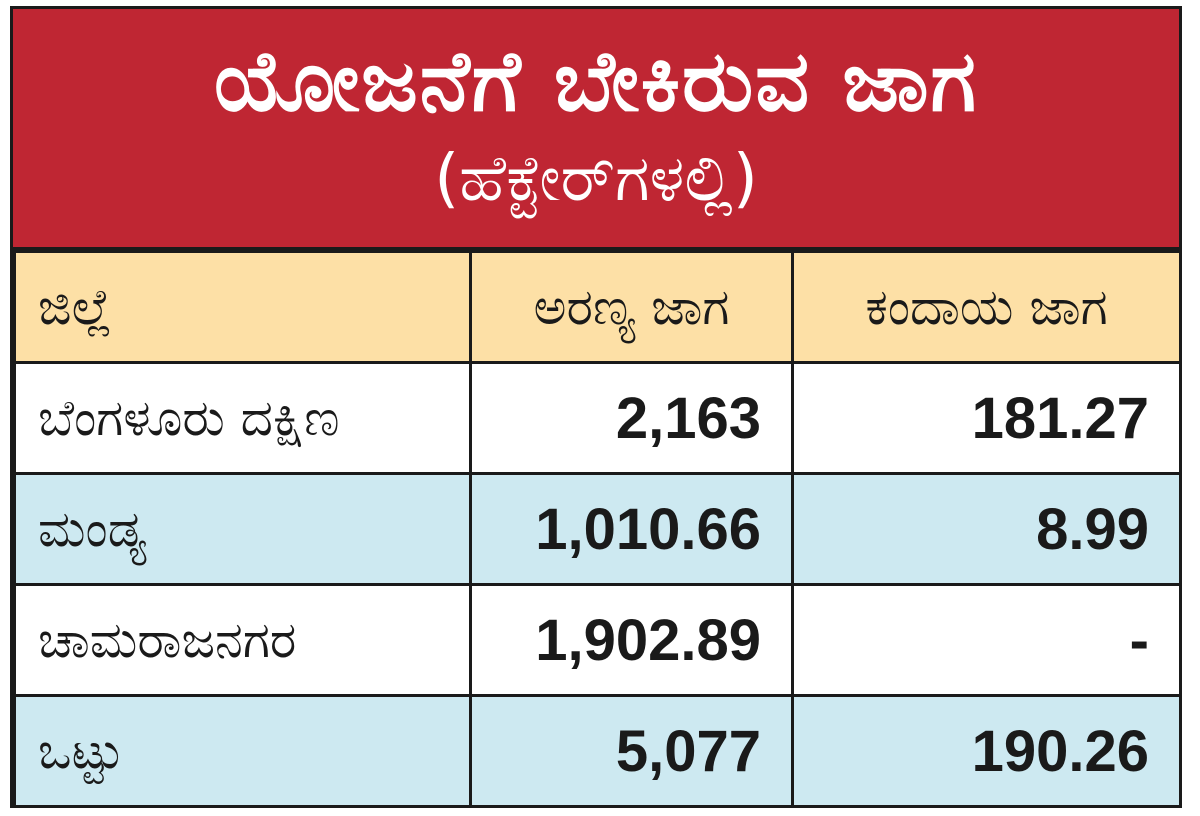  I want to click on table-row: ಬೆಂಗಳೂರು ದಕ್ಷಿಣ 2,163 181.27, so click(597, 418).